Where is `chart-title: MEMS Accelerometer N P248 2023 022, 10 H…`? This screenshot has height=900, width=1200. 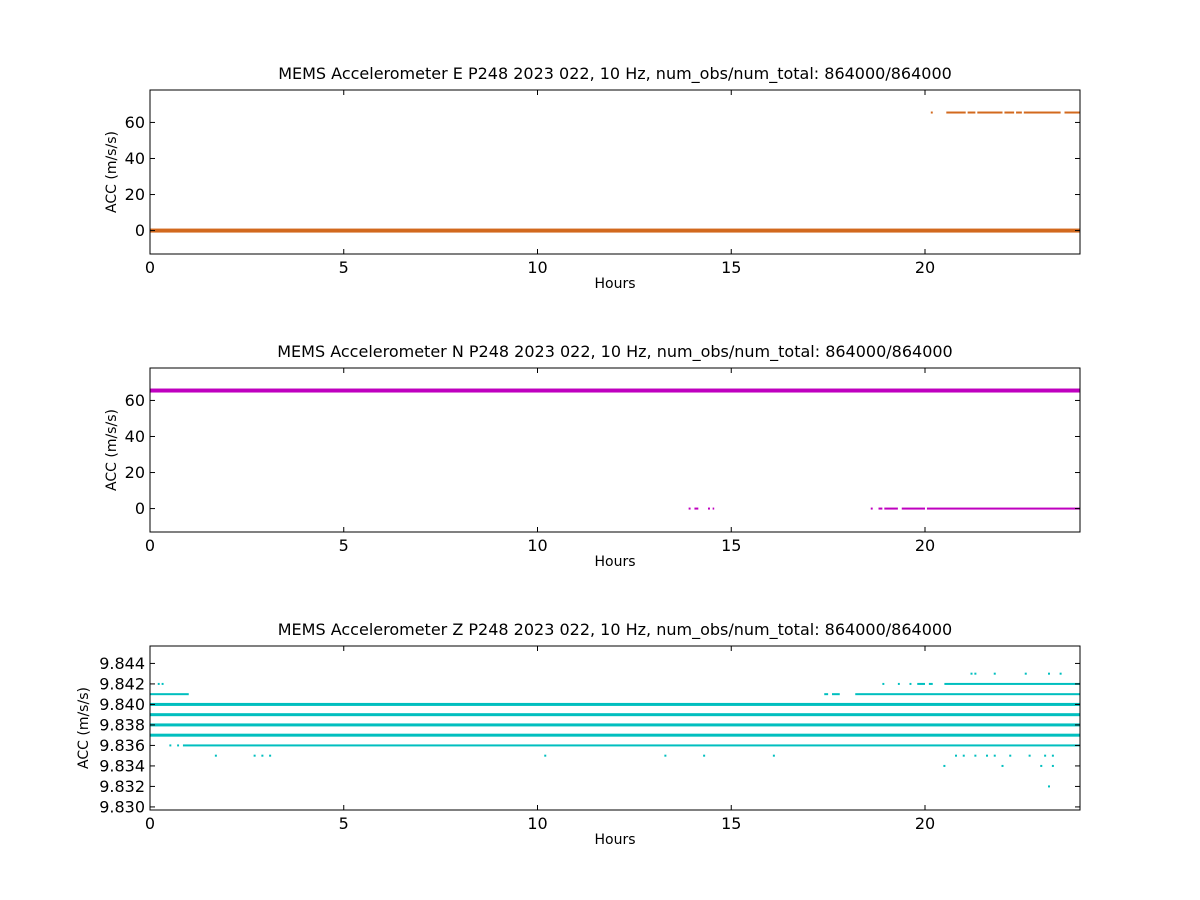
chart-title: MEMS Accelerometer N P248 2023 022, 10 H… is located at coordinates (614, 352).